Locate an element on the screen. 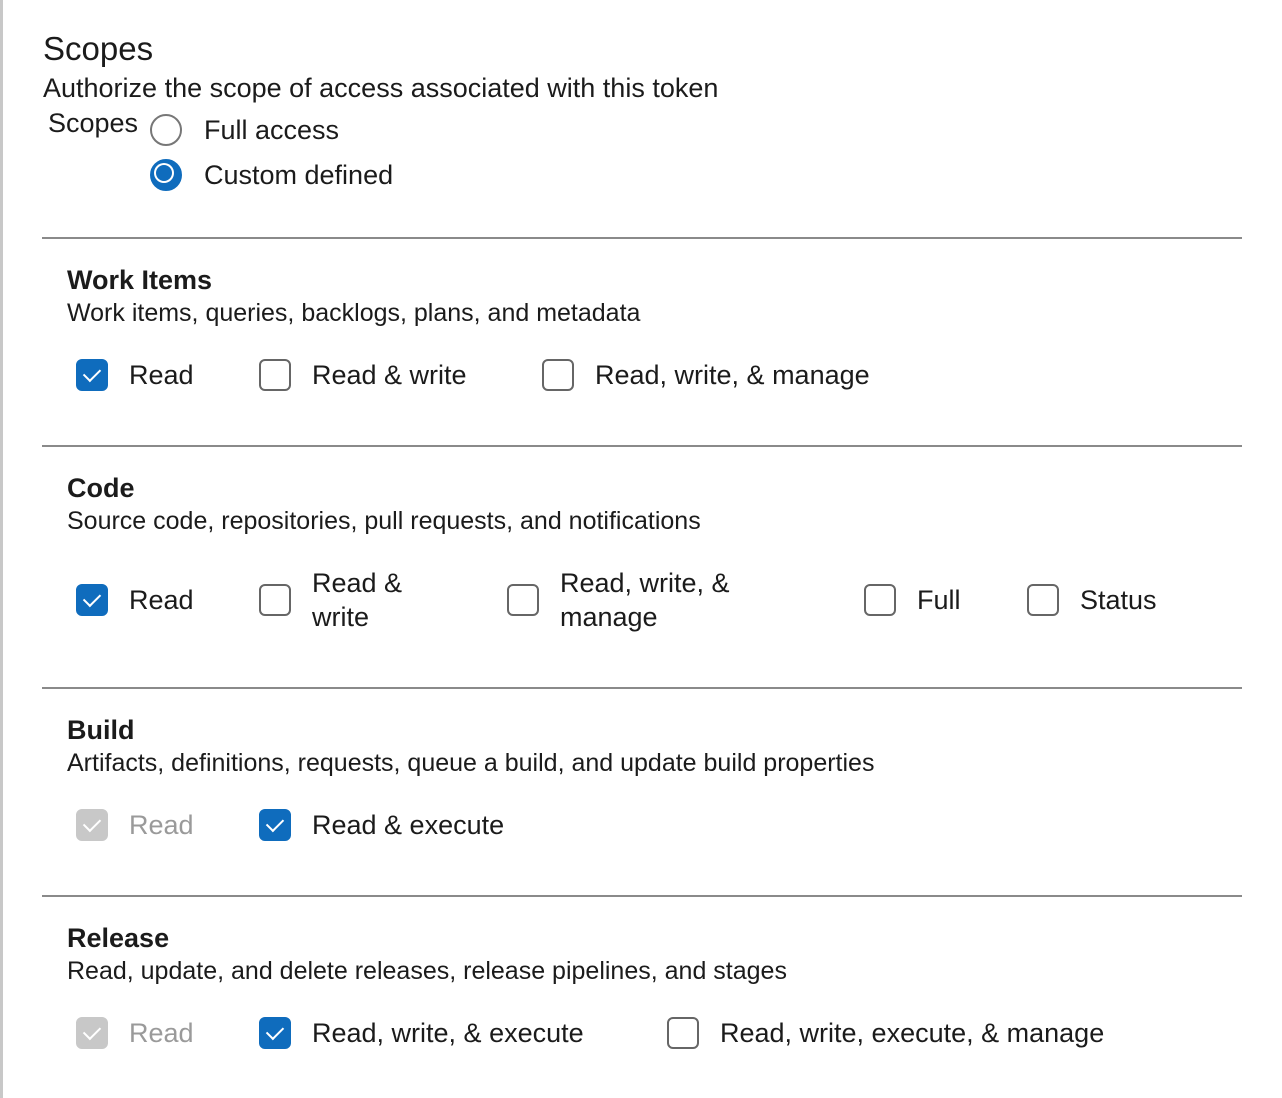 The image size is (1282, 1098). code-checkbox-read-write-manage: Read, write, & manage is located at coordinates (633, 600).